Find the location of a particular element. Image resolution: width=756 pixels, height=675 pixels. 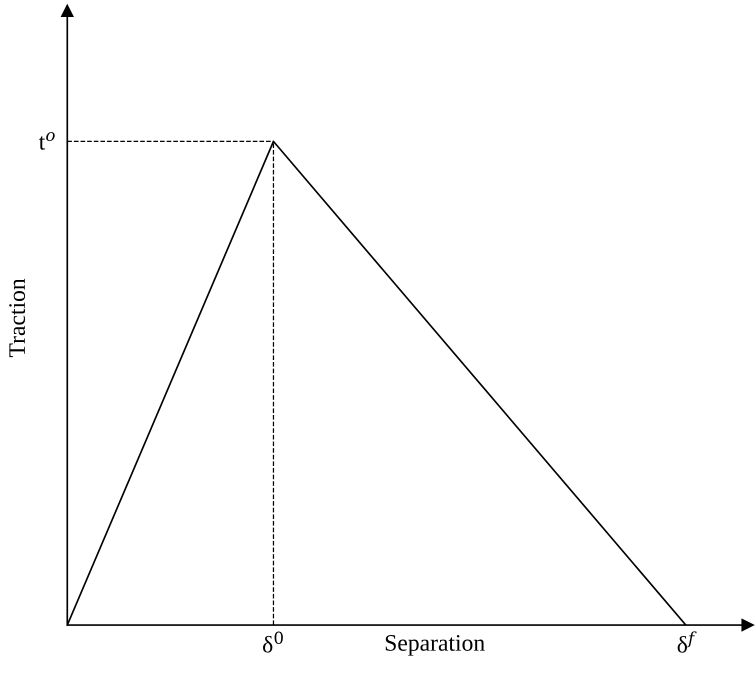

ref-line-label: t$^{o}$ is located at coordinates (46, 141).